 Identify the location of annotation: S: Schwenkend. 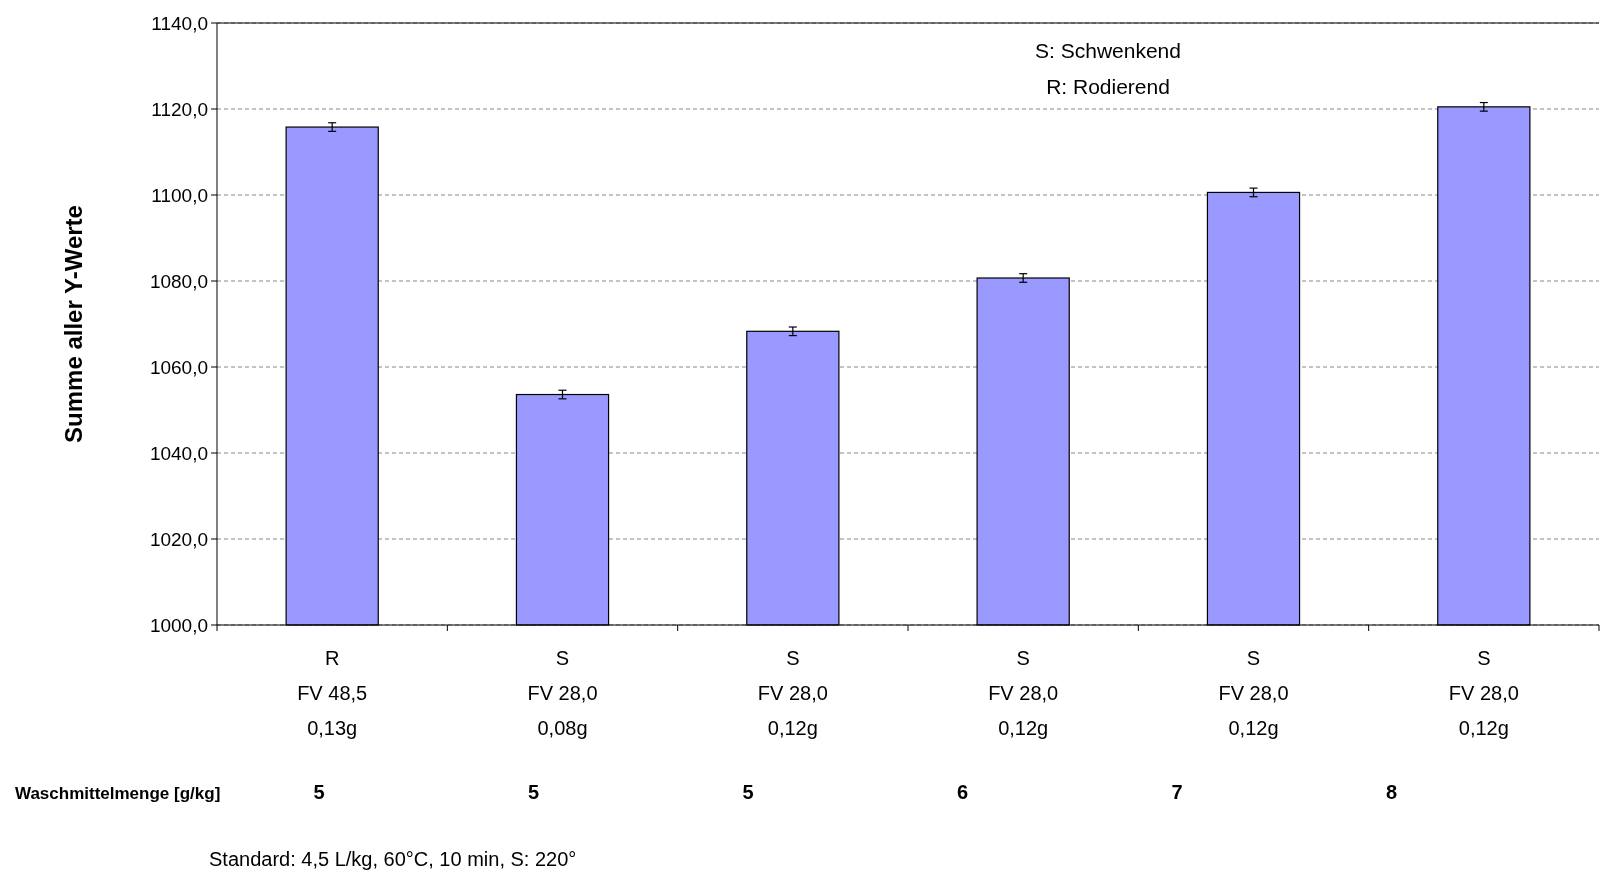
(1108, 50).